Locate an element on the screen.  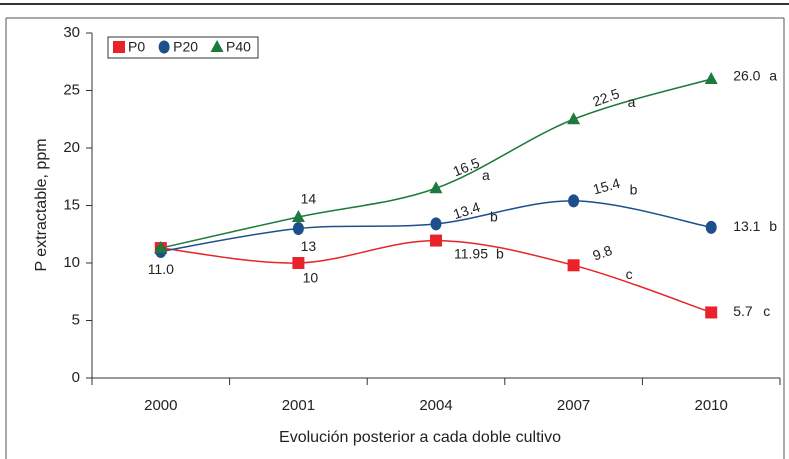
data-label: 11.95 is located at coordinates (471, 253).